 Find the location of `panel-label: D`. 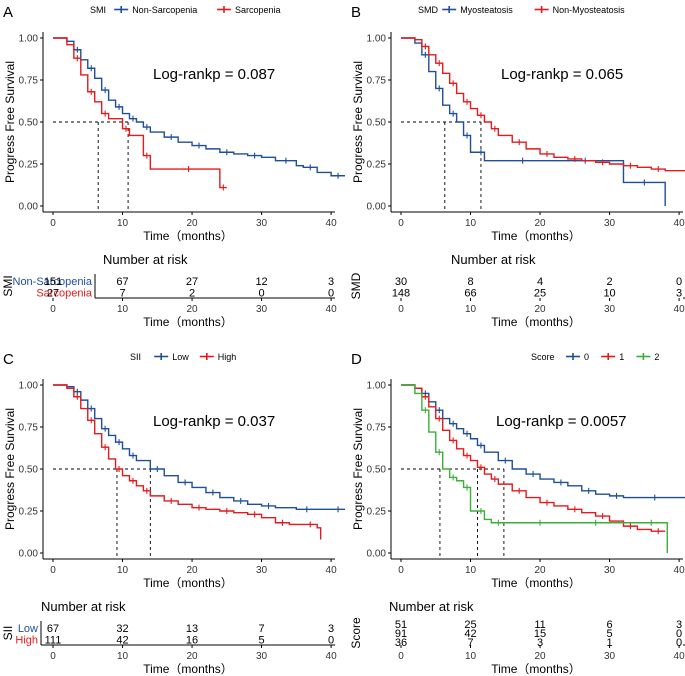

panel-label: D is located at coordinates (356, 359).